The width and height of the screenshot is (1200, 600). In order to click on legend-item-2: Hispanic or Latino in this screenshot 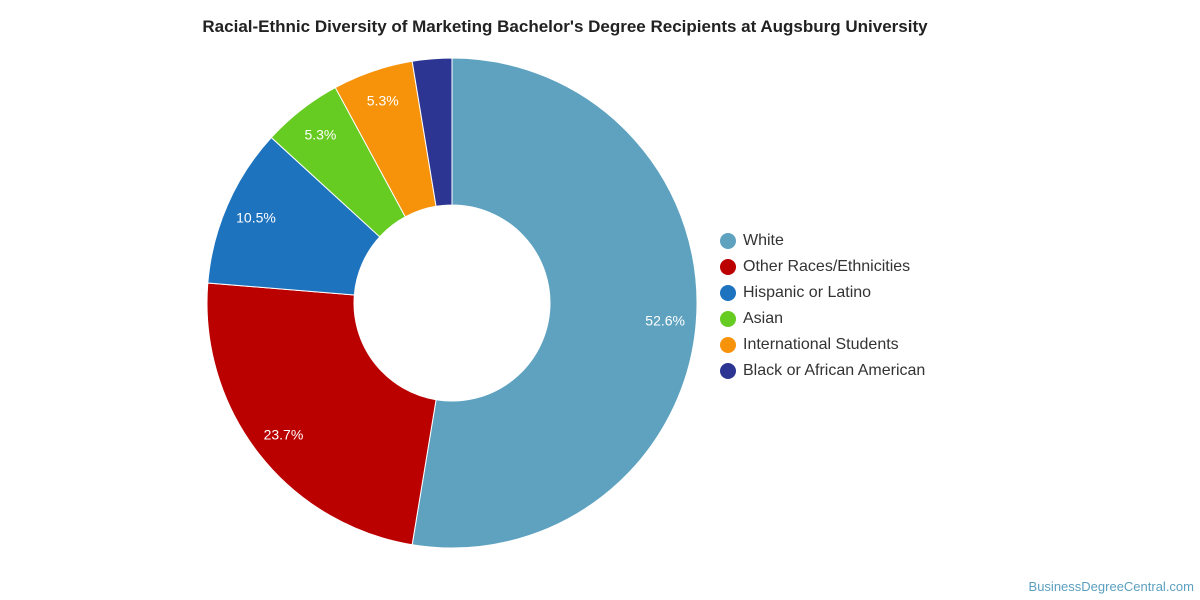, I will do `click(822, 293)`.